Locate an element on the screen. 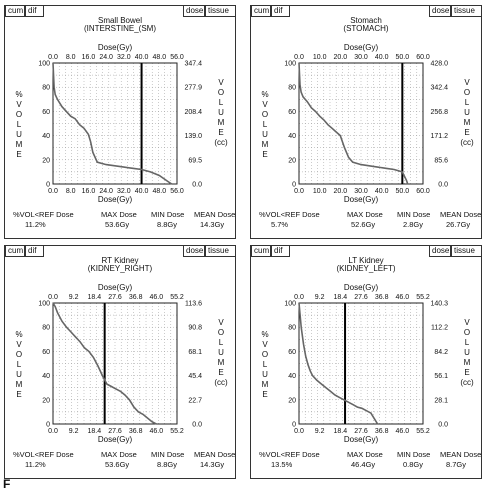  volume-axis-label-letter: E is located at coordinates (220, 132).